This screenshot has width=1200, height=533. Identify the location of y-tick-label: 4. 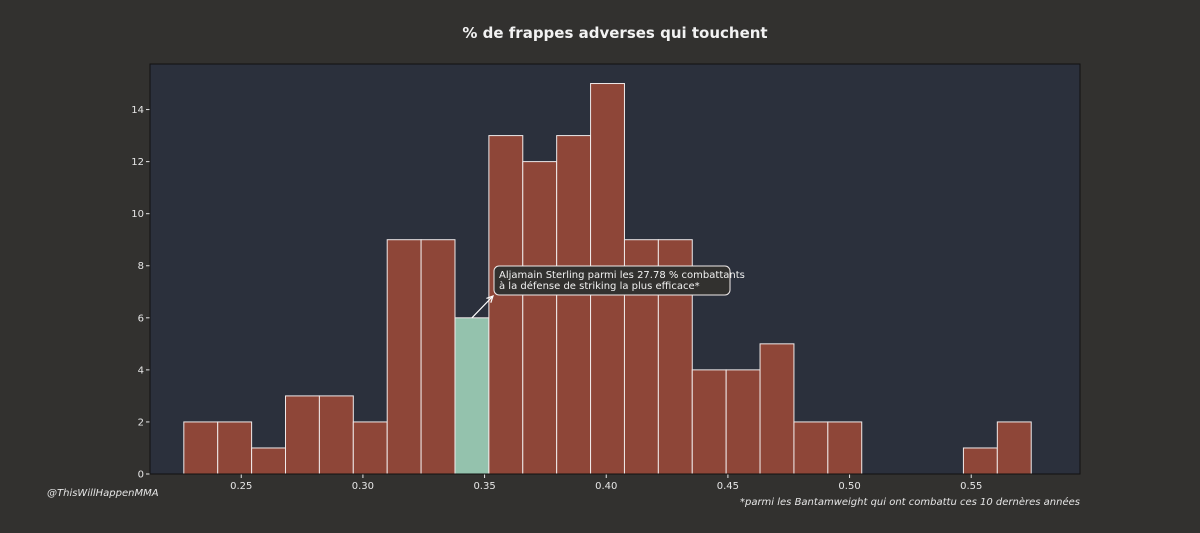
(141, 370).